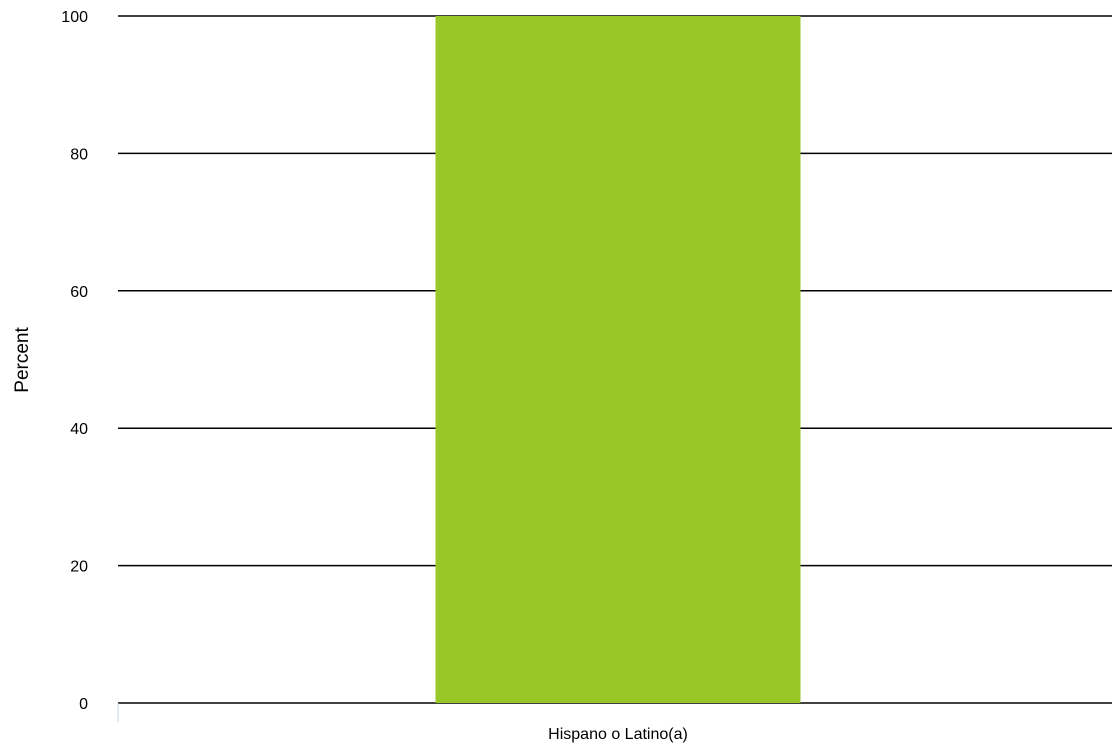 The image size is (1114, 744). I want to click on x-category-label: Hispano o Latino(a), so click(618, 734).